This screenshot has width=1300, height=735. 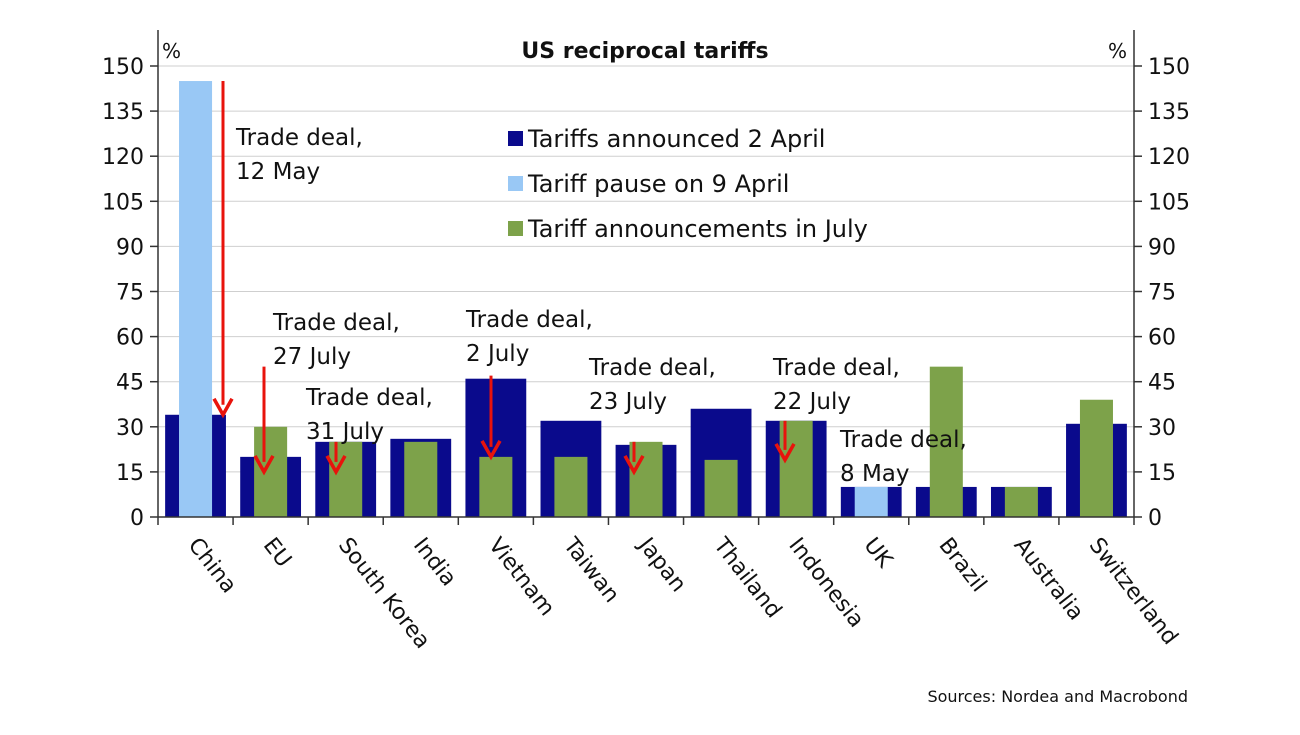 What do you see at coordinates (497, 354) in the screenshot?
I see `annotation-text: 2 July` at bounding box center [497, 354].